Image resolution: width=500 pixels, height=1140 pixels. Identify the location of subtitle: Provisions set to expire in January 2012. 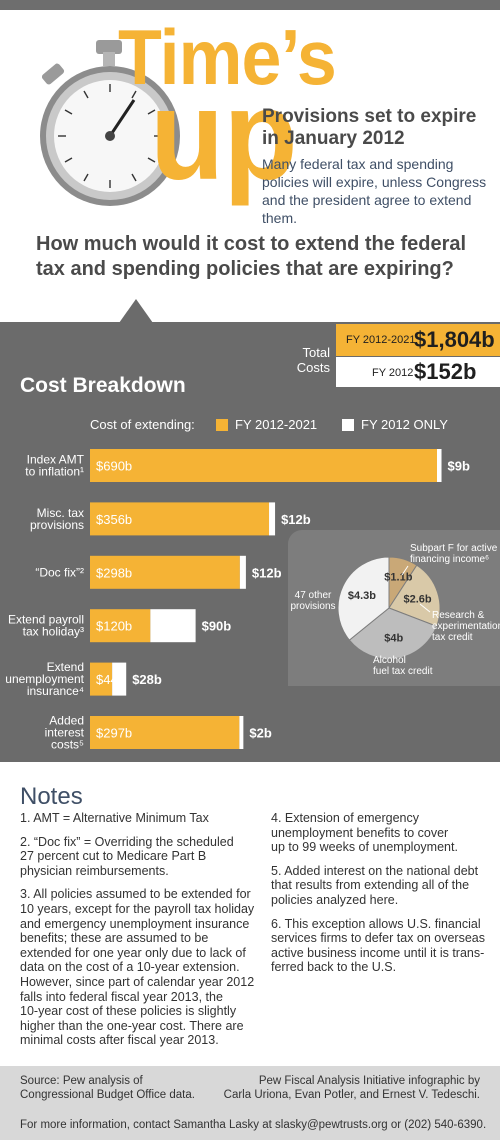
(369, 127).